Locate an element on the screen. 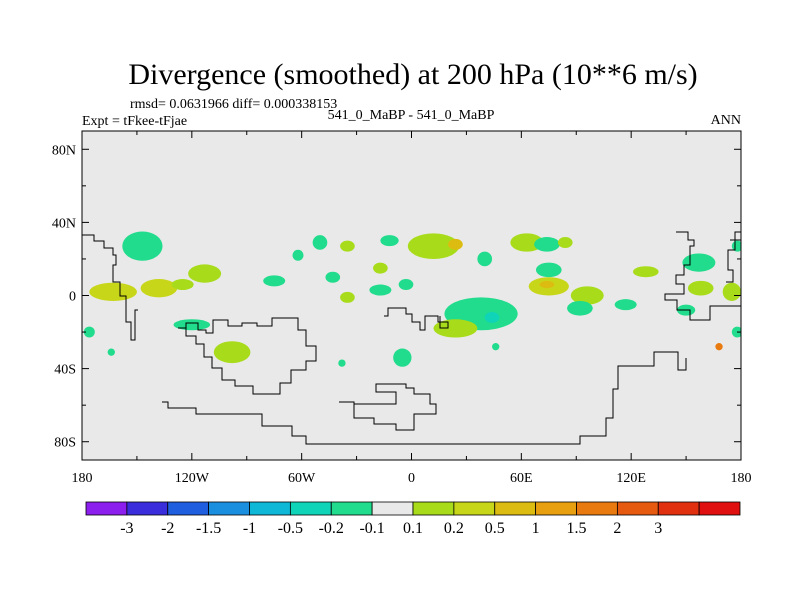 Image resolution: width=800 pixels, height=600 pixels. experiment-label: Expt = tFkee-tFjae is located at coordinates (134, 121).